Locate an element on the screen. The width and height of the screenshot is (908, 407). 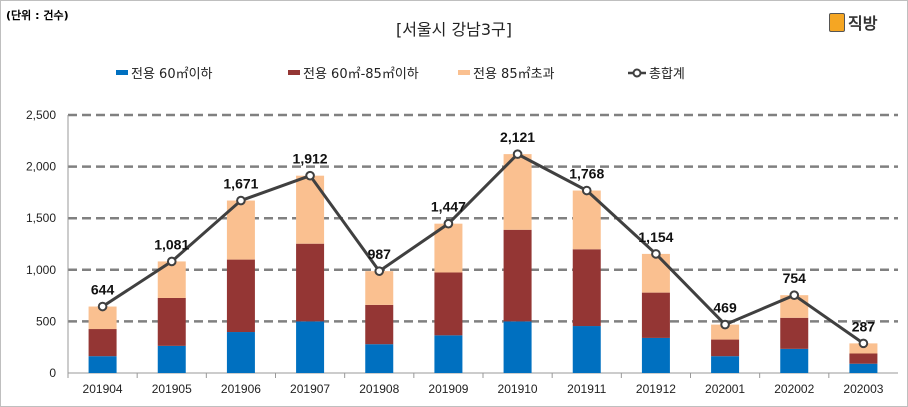
legend-item-total: 총합계 is located at coordinates (656, 72).